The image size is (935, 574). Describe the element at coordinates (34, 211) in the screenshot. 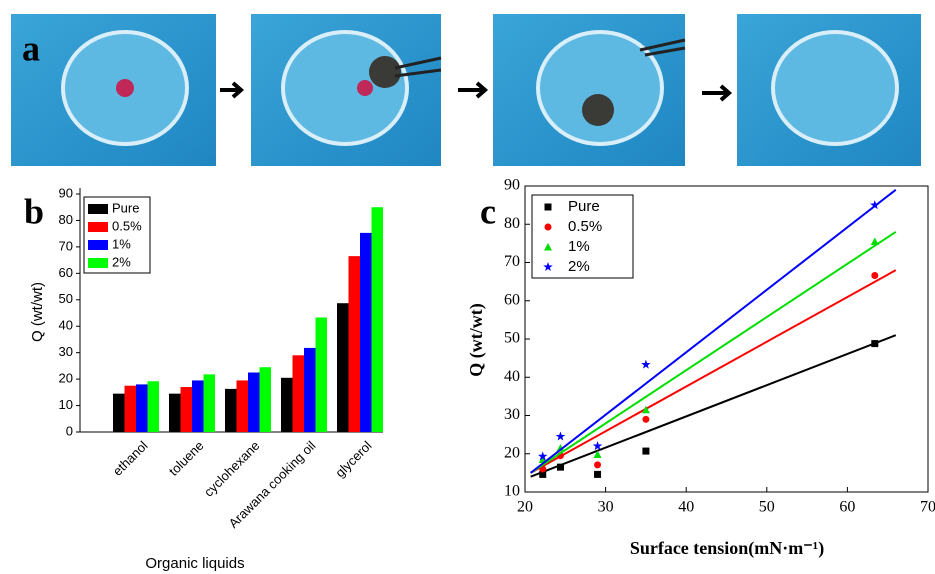

I see `panel-label: b` at that location.